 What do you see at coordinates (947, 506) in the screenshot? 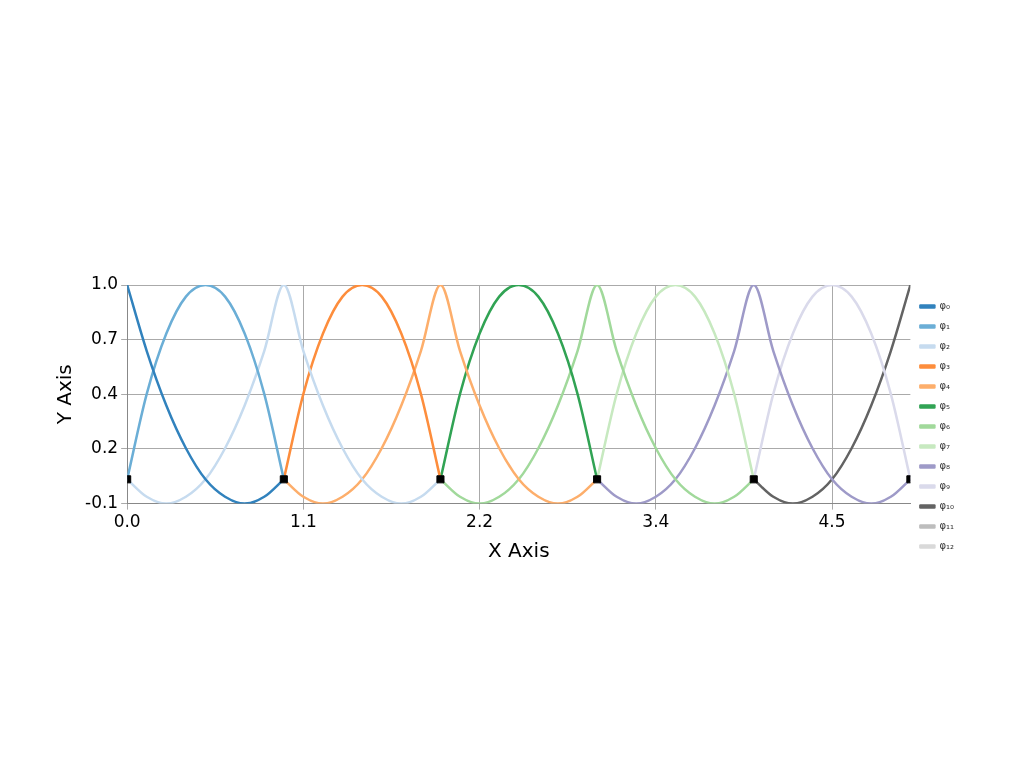
I see `legend-label: φ₁₀` at bounding box center [947, 506].